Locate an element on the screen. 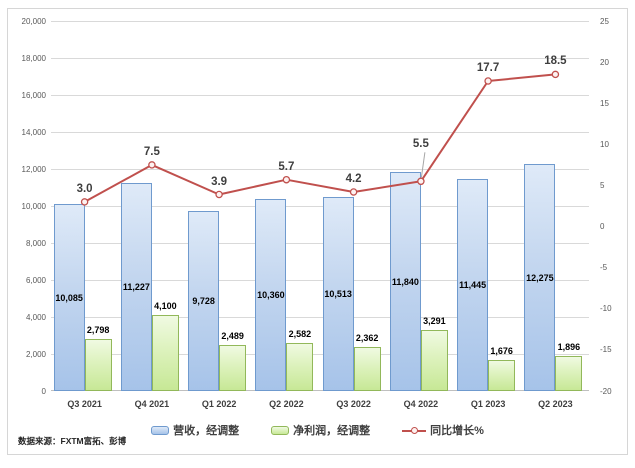  legend: 营收，经调整 净利润，经调整 同比增长% is located at coordinates (317, 430).